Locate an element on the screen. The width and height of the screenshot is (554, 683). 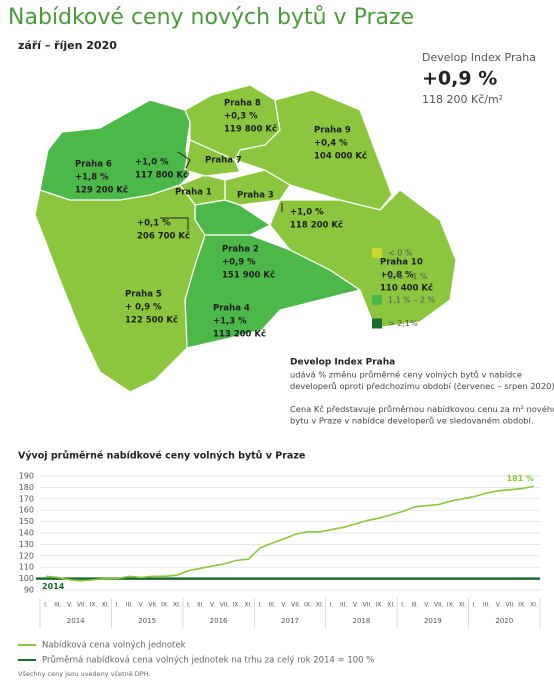
y-tick-label: 120 is located at coordinates (26, 555).